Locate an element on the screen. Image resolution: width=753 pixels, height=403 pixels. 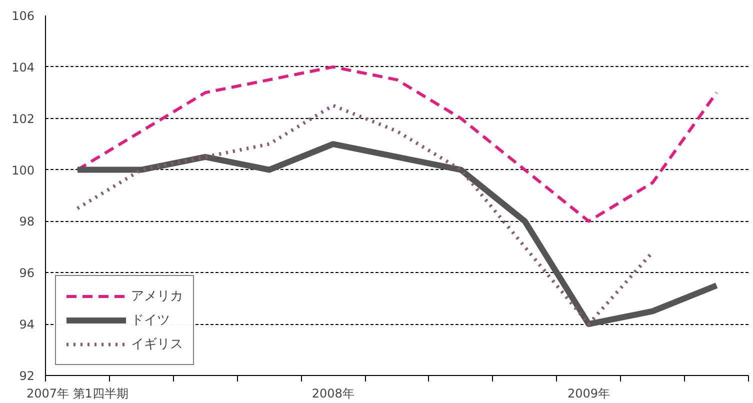
y-tick-label: 104 is located at coordinates (23, 67).